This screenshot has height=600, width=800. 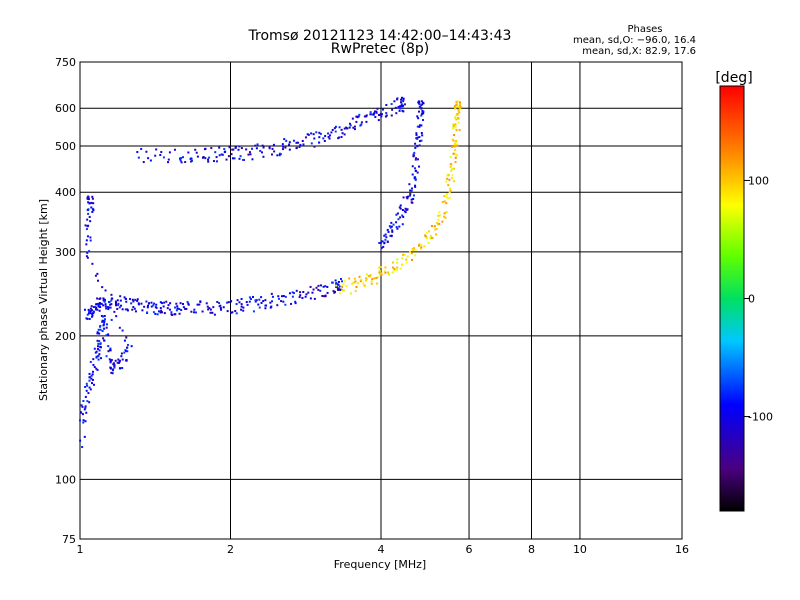 I want to click on x-tick-label: 2, so click(x=230, y=549).